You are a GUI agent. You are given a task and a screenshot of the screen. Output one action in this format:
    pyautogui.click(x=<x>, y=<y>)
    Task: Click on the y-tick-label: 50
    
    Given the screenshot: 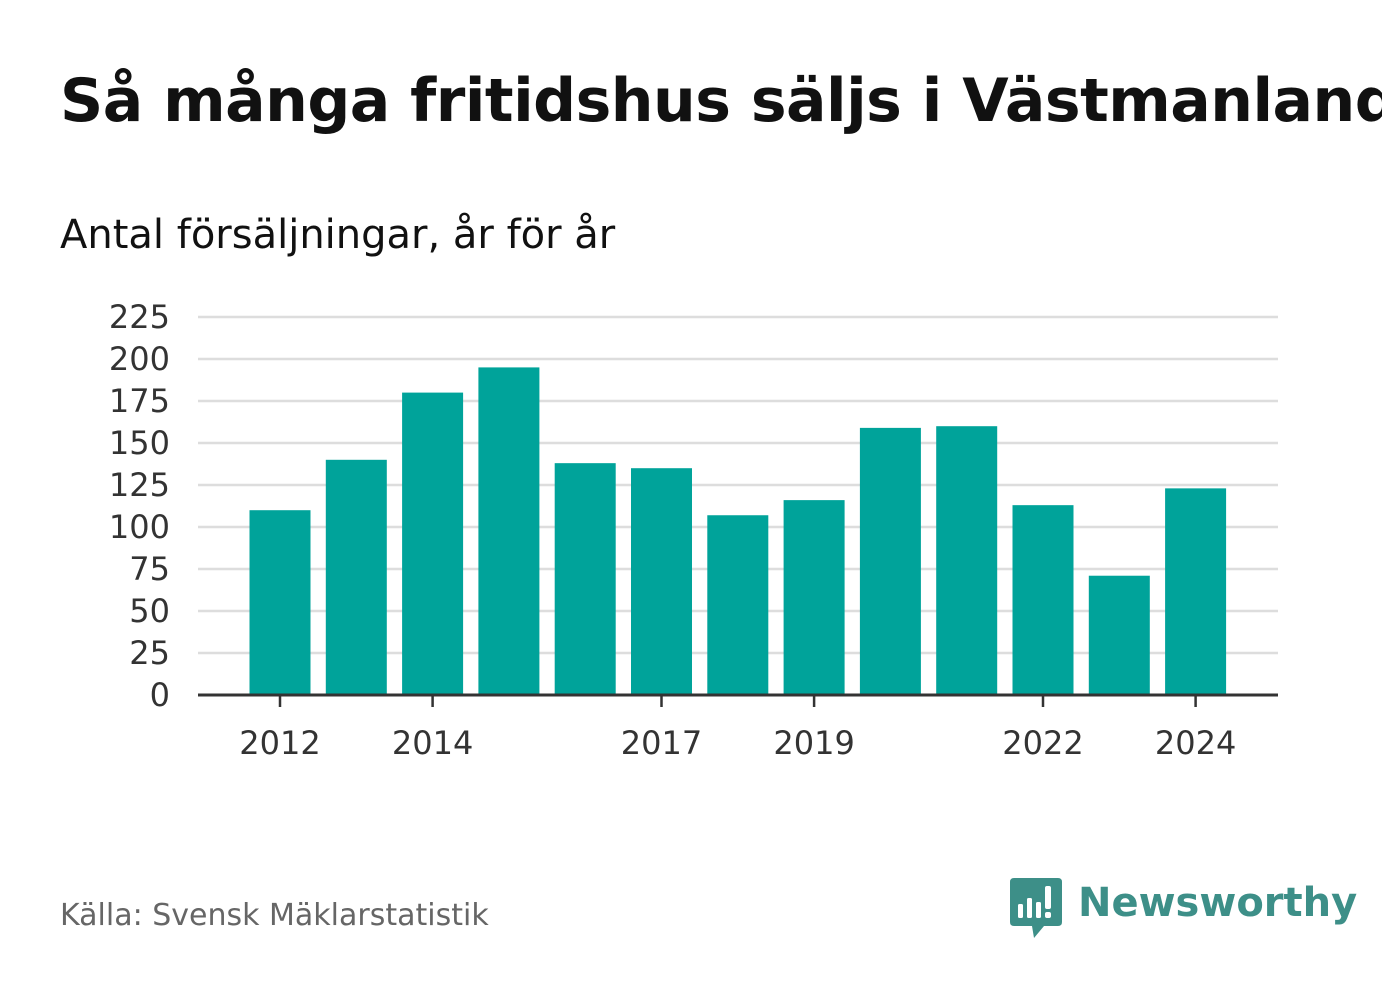 What is the action you would take?
    pyautogui.click(x=149, y=611)
    